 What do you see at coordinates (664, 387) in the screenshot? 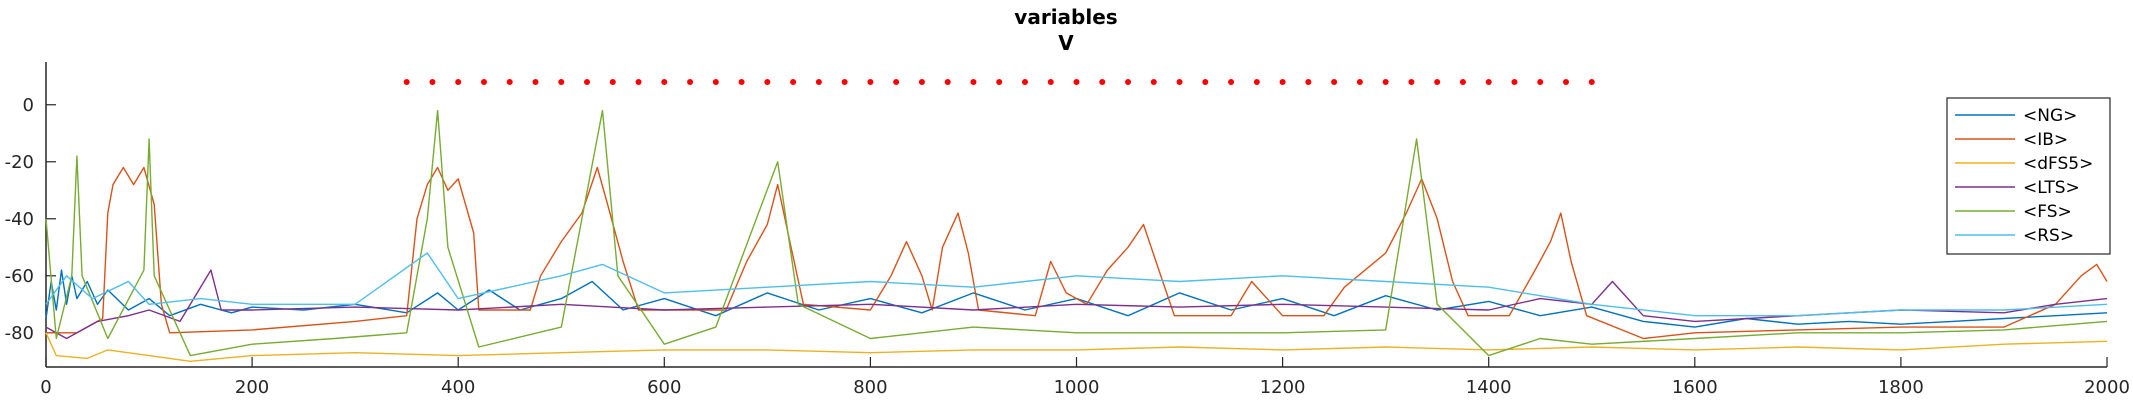
I see `x-tick-label: 600` at bounding box center [664, 387].